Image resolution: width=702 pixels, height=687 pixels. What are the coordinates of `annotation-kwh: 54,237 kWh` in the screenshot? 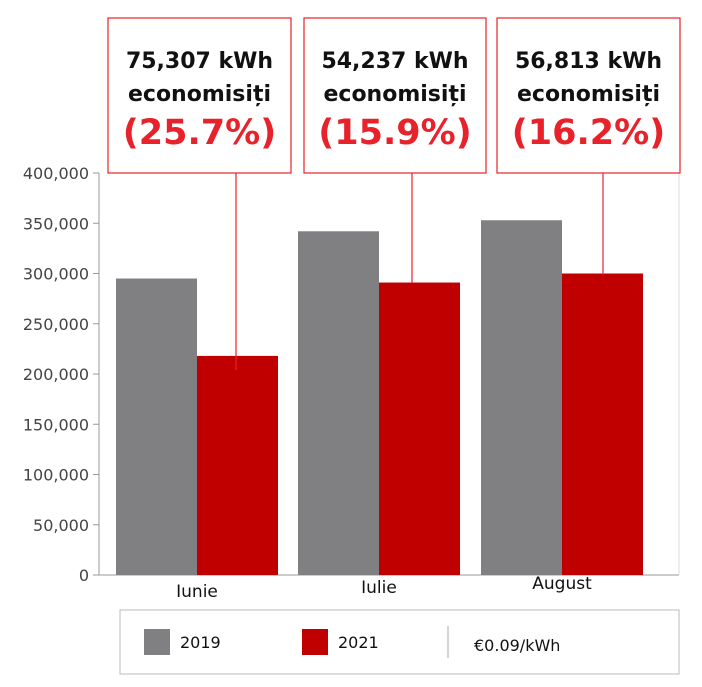 It's located at (394, 61).